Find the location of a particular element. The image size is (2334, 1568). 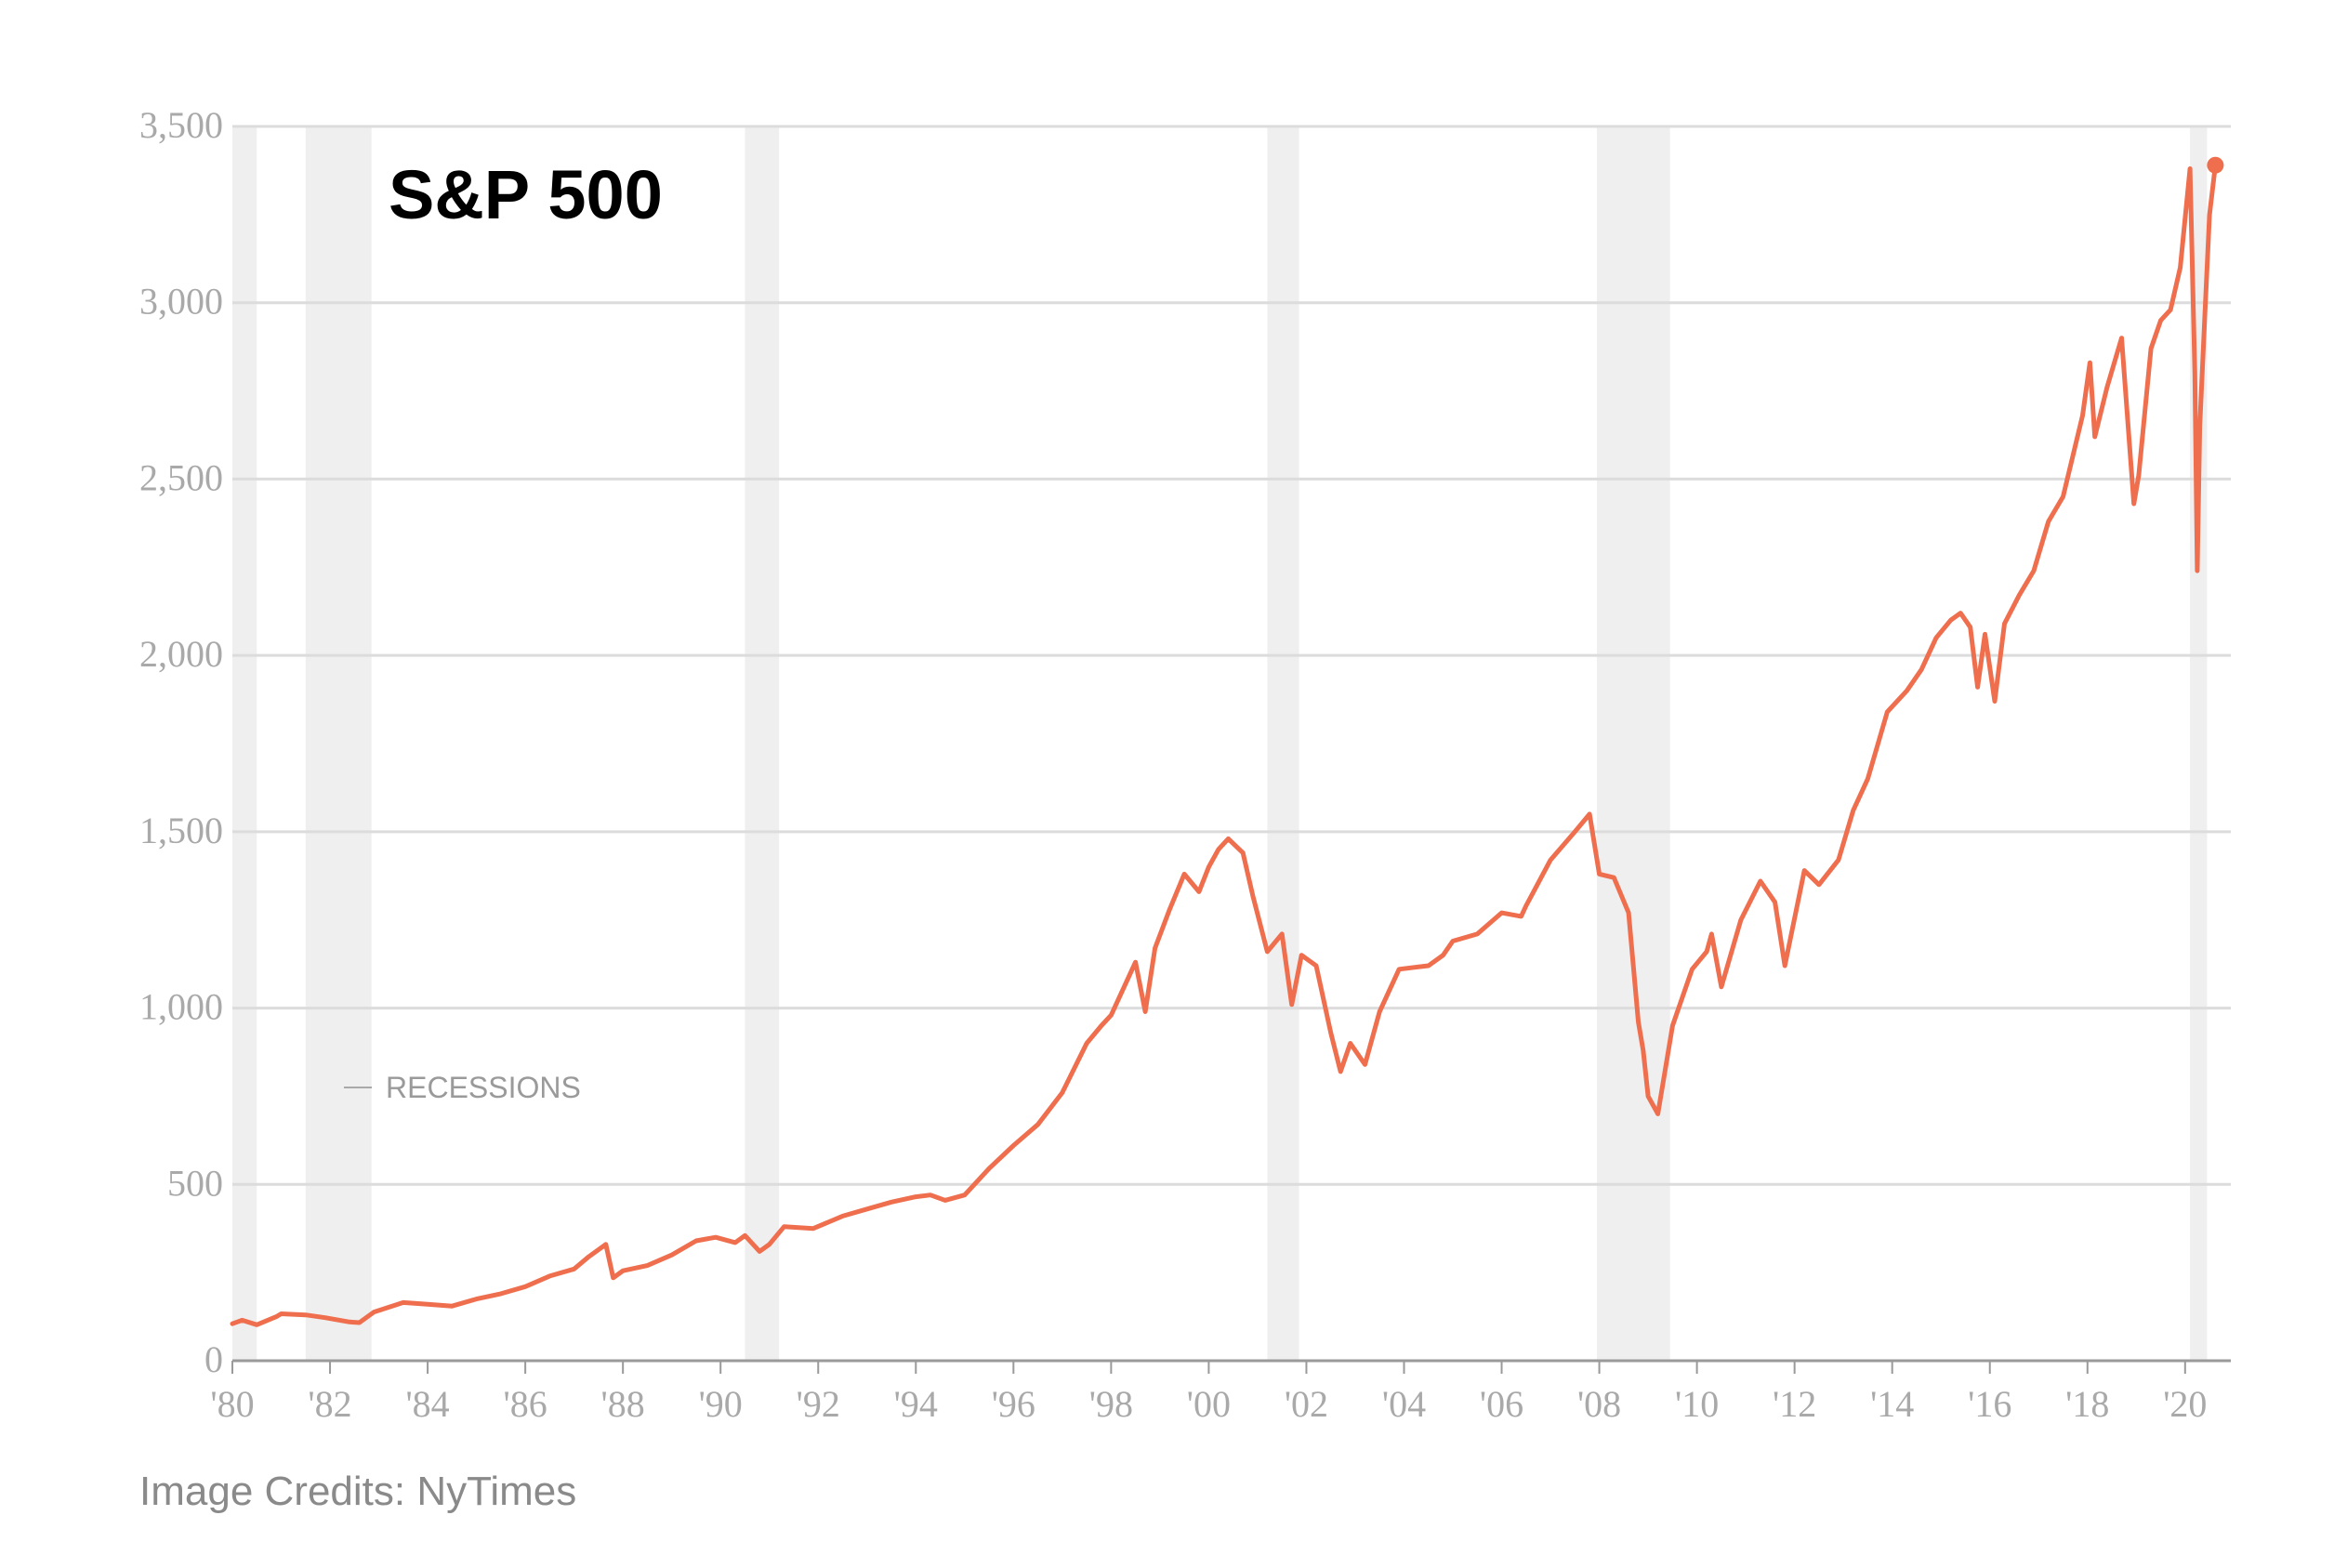

x-tick-label: '94 is located at coordinates (916, 1404).